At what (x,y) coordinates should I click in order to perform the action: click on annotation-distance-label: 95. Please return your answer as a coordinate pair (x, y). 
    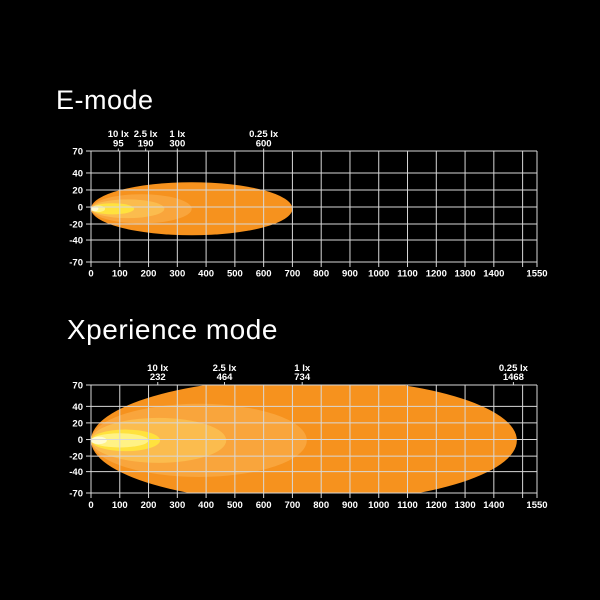
    Looking at the image, I should click on (118, 144).